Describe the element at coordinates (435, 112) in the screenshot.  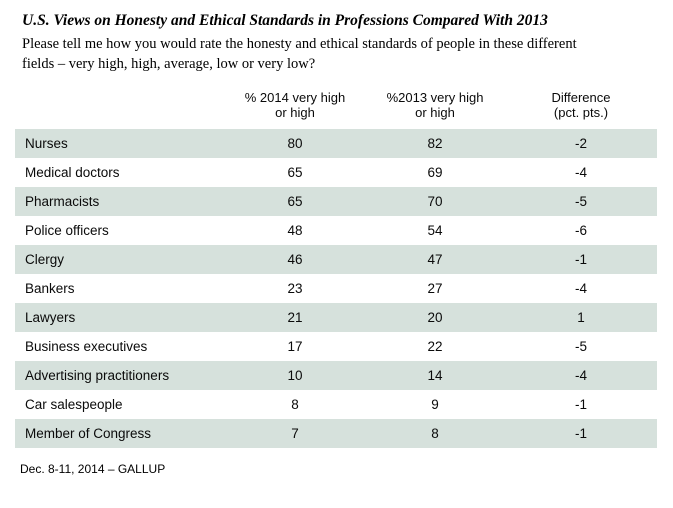
I see `column-header-2013-line2: or high` at that location.